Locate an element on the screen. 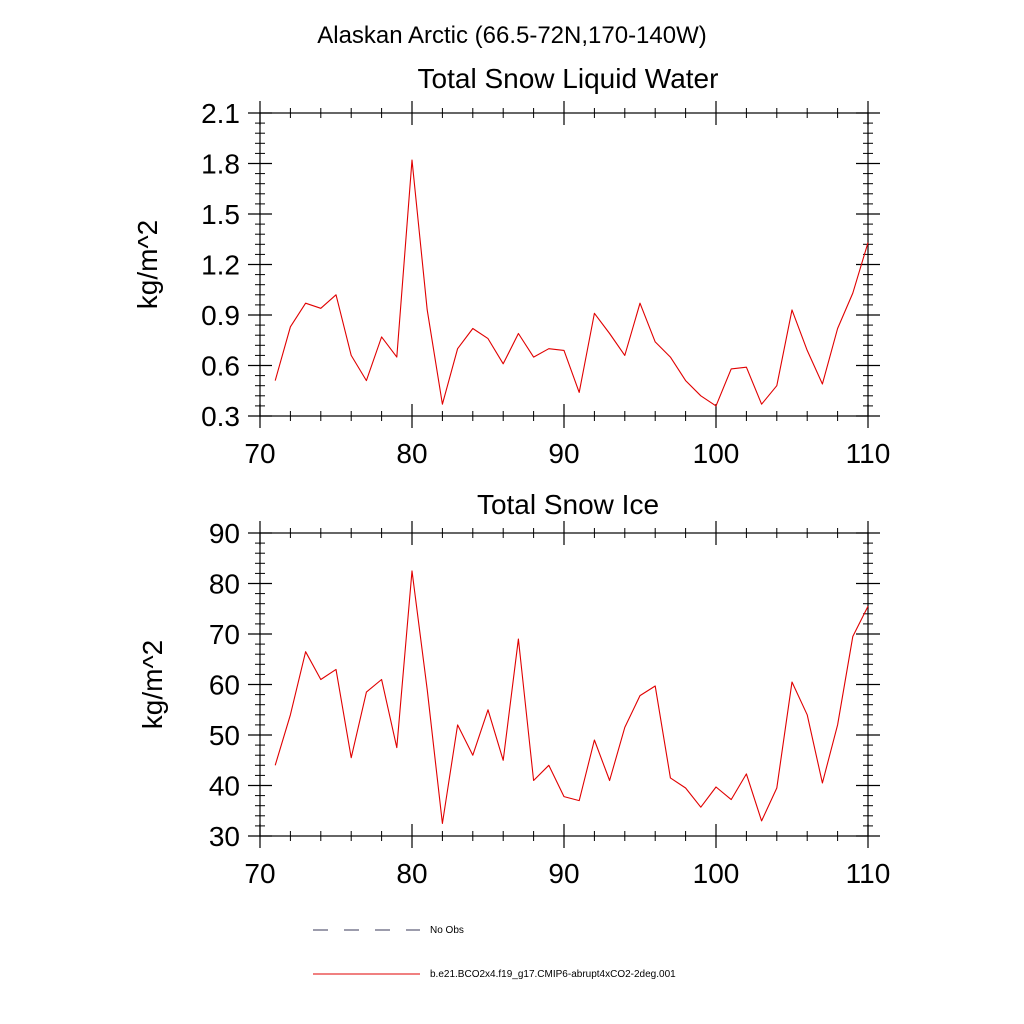 This screenshot has height=1024, width=1024. y-tick-label: 30 is located at coordinates (224, 836).